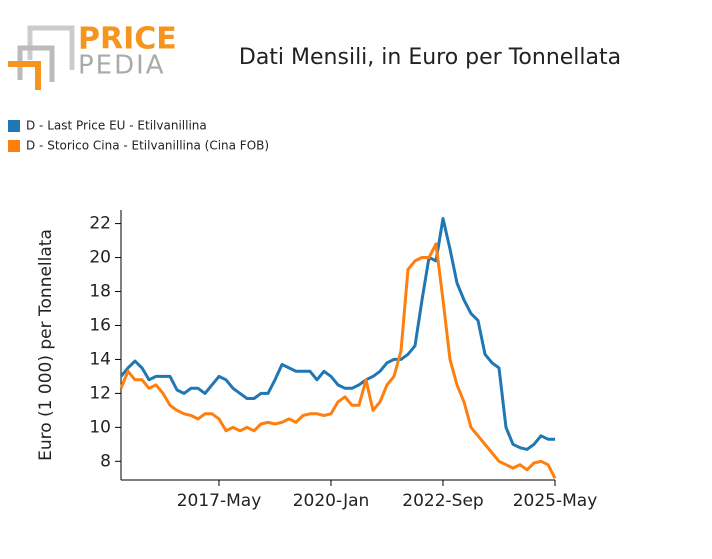 The height and width of the screenshot is (559, 712). I want to click on chart-title: Dati Mensili, in Euro per Tonnellata, so click(430, 57).